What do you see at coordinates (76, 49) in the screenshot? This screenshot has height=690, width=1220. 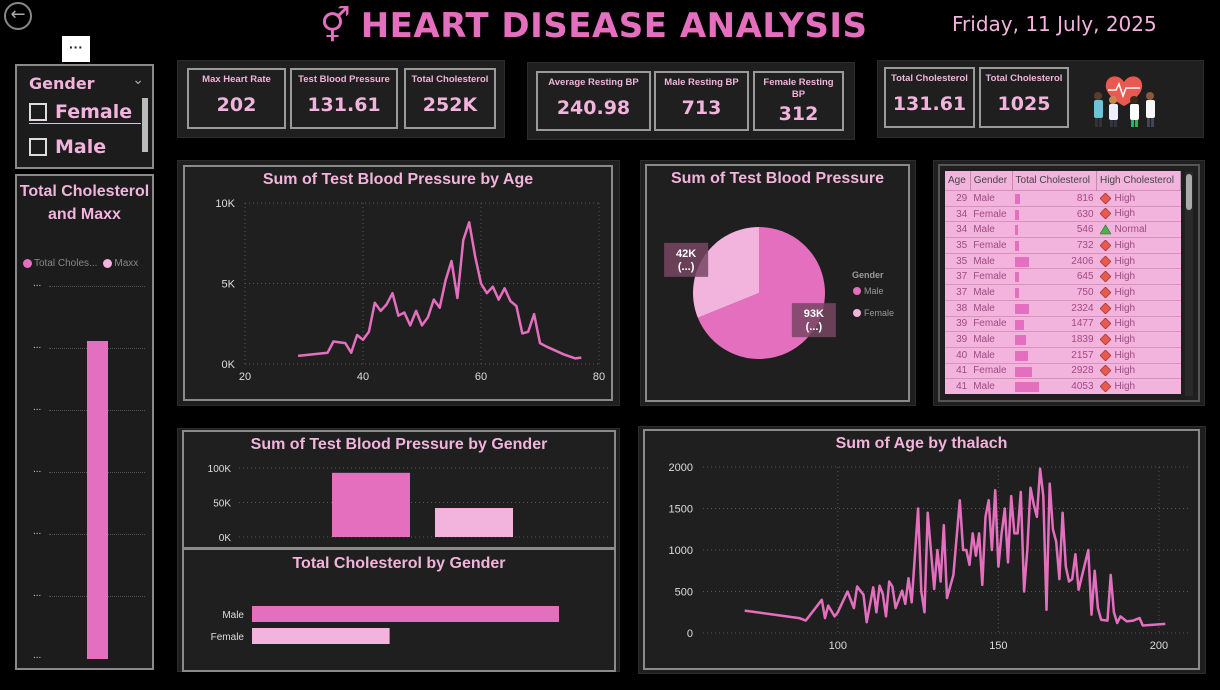 I see `more-options-button: ···` at bounding box center [76, 49].